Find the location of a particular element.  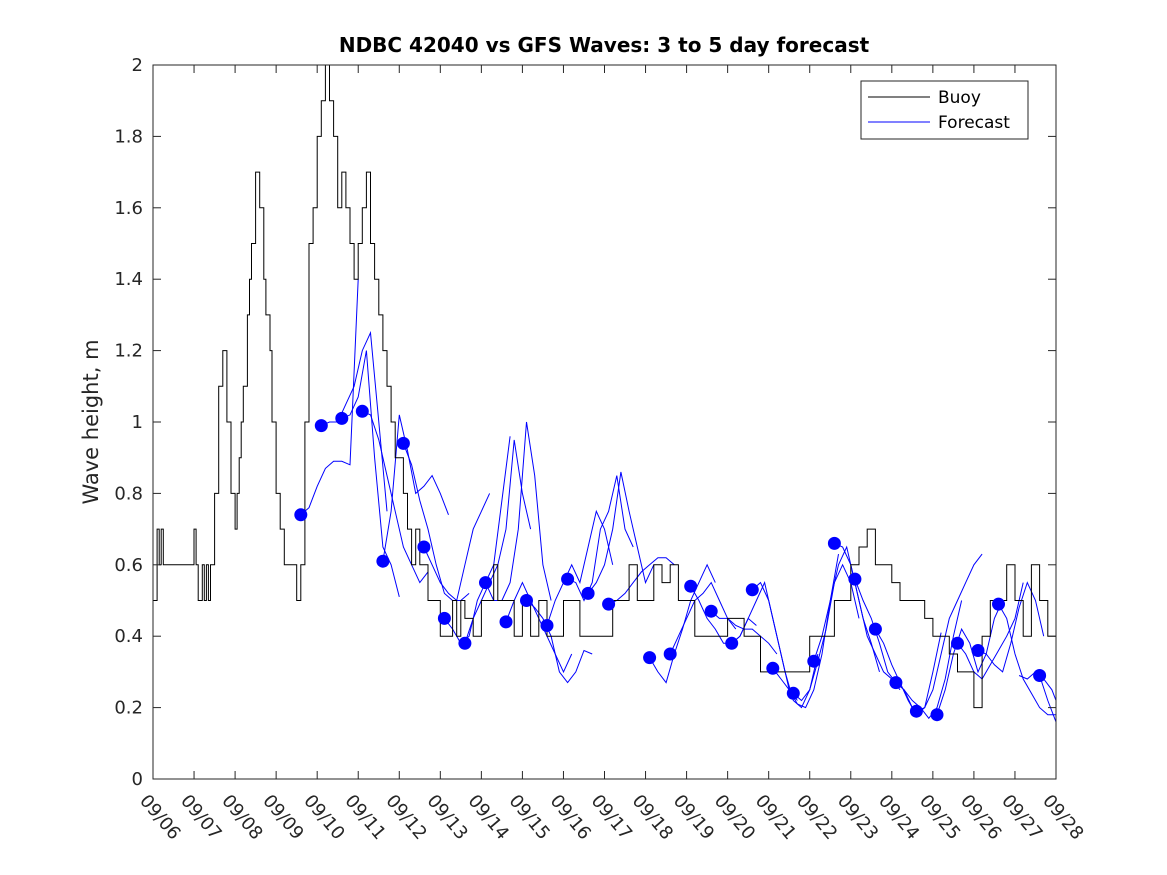

y-tick-label: 0.4 is located at coordinates (128, 636).